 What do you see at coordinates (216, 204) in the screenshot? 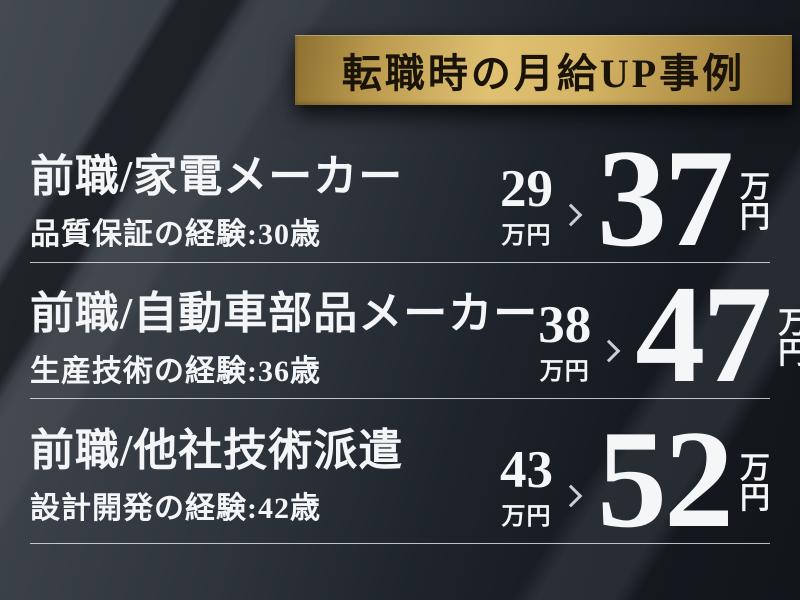
I see `case-info: 前職/家電メーカー 品質保証の経験:30歳` at bounding box center [216, 204].